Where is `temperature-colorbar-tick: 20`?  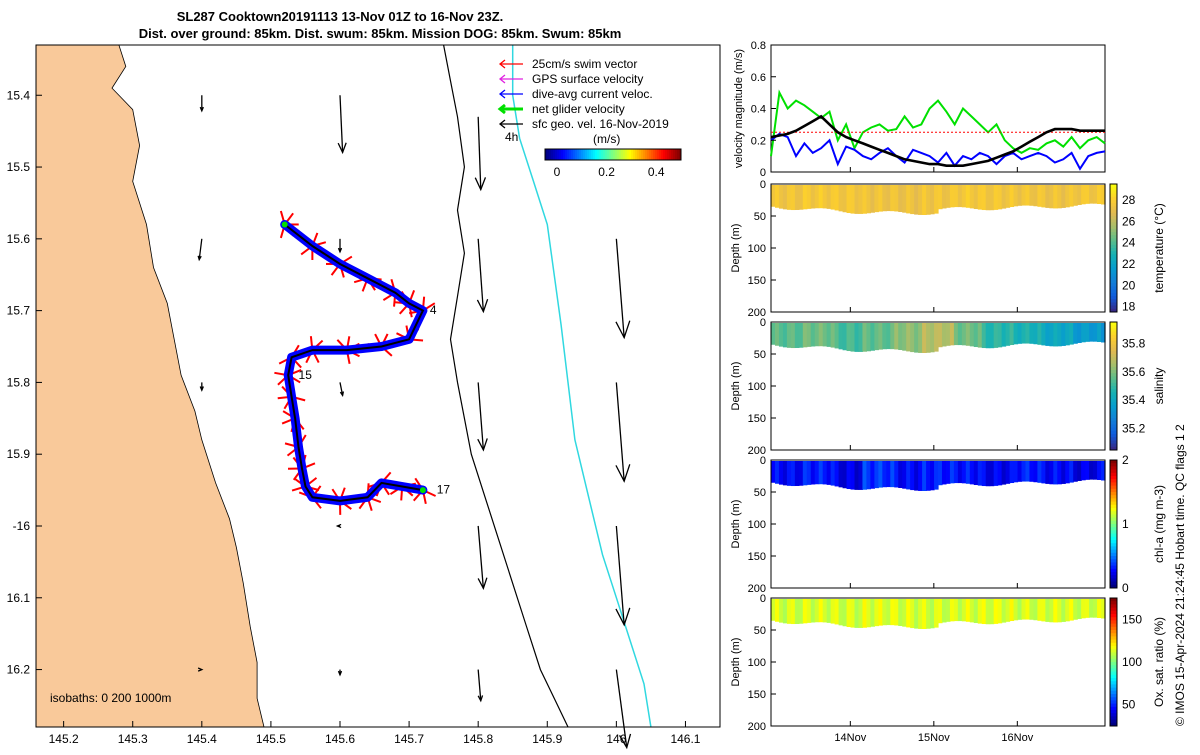
temperature-colorbar-tick: 20 is located at coordinates (1129, 285).